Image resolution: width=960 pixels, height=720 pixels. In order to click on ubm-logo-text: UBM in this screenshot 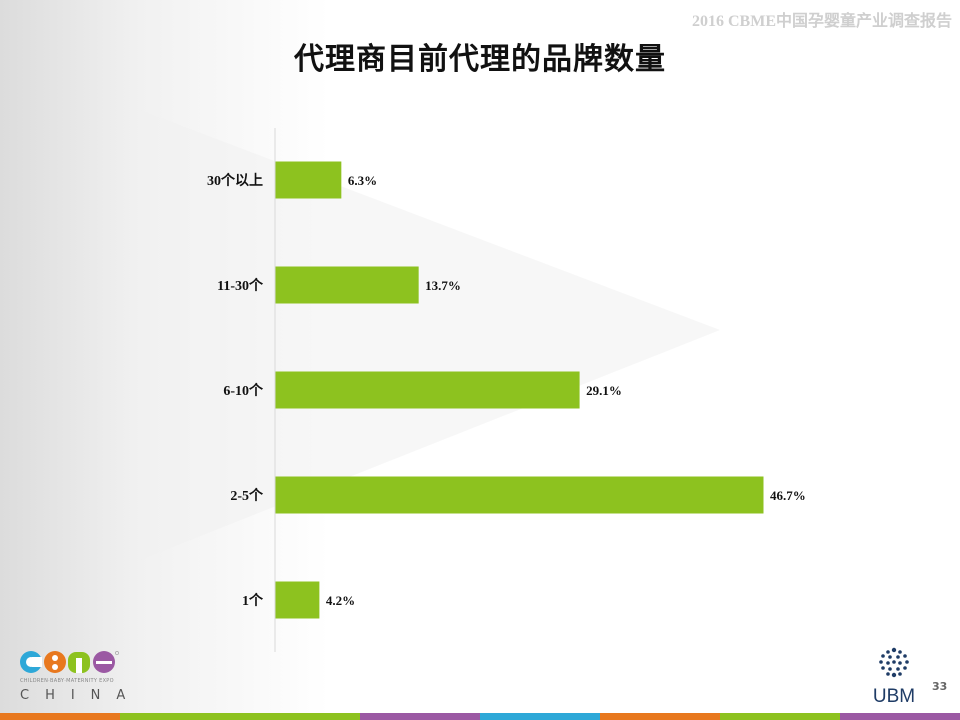, I will do `click(894, 696)`.